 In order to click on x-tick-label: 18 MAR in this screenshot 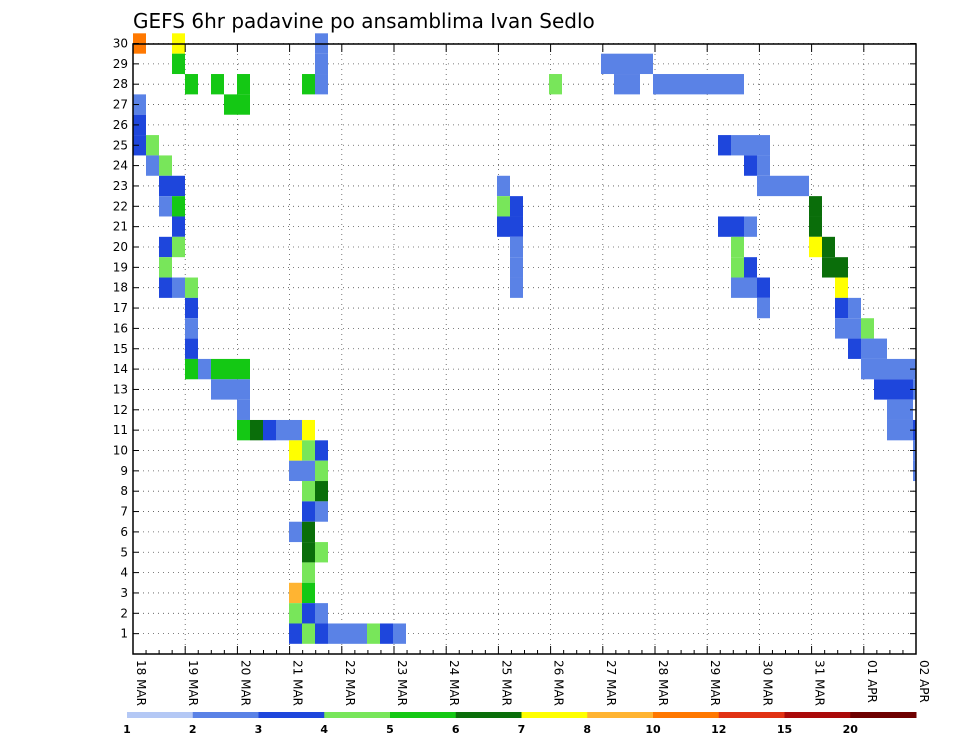, I will do `click(141, 683)`.